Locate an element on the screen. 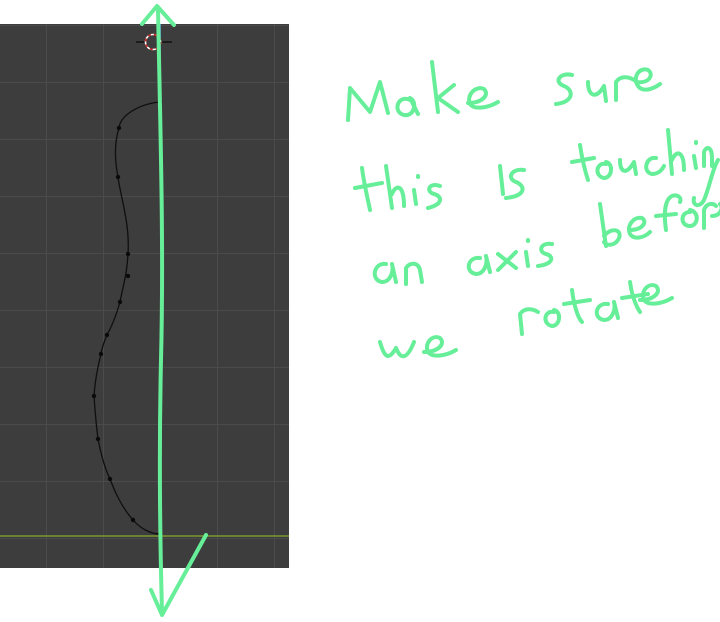  bezier-curve is located at coordinates (127, 318).